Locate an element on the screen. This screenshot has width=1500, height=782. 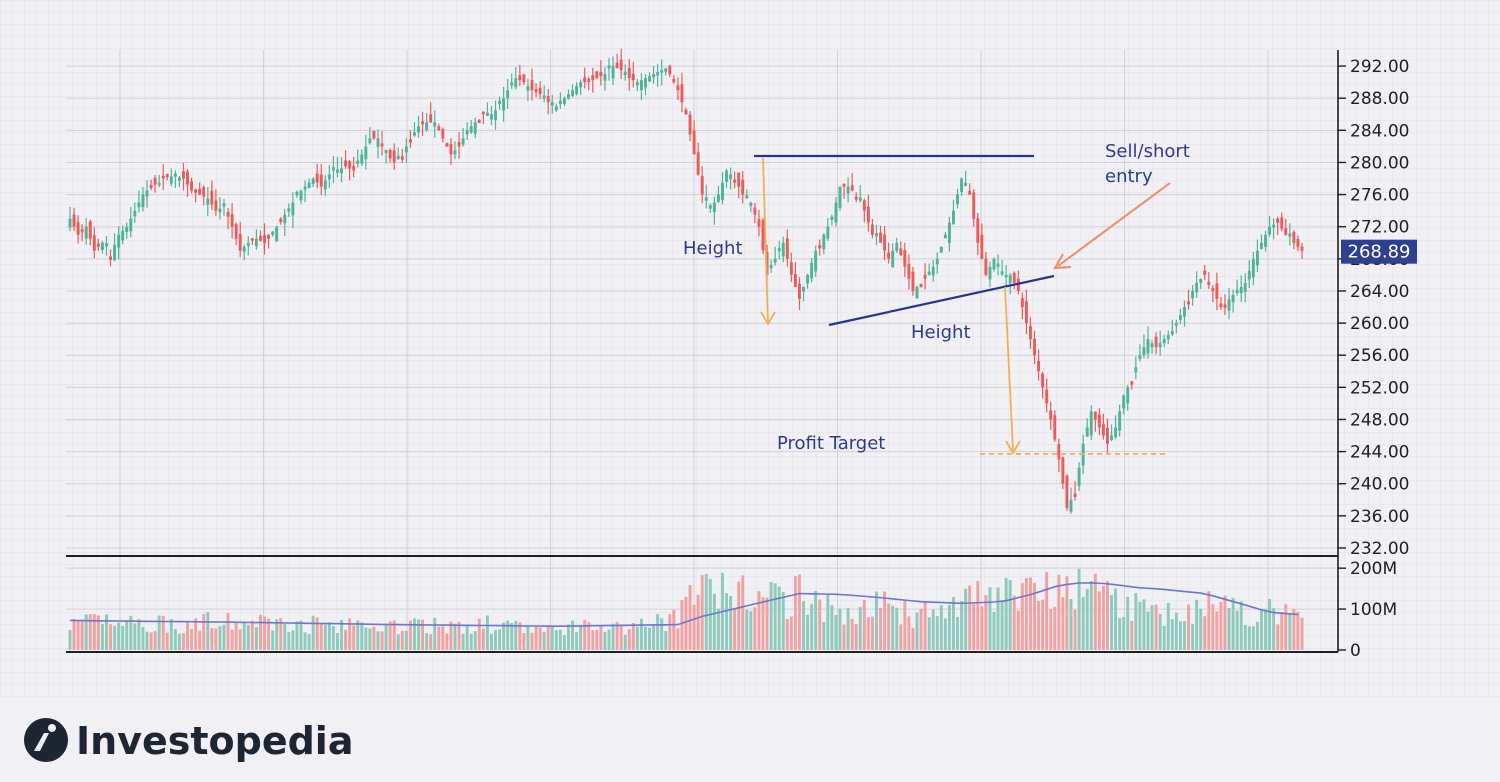
volume-moving-average-line is located at coordinates (683, 605).